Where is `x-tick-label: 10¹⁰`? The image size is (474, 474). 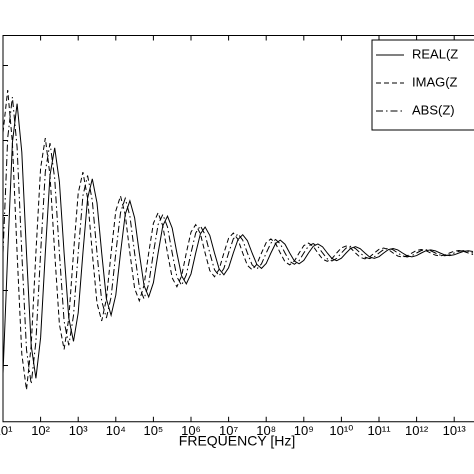
x-tick-label: 10¹⁰ is located at coordinates (341, 430).